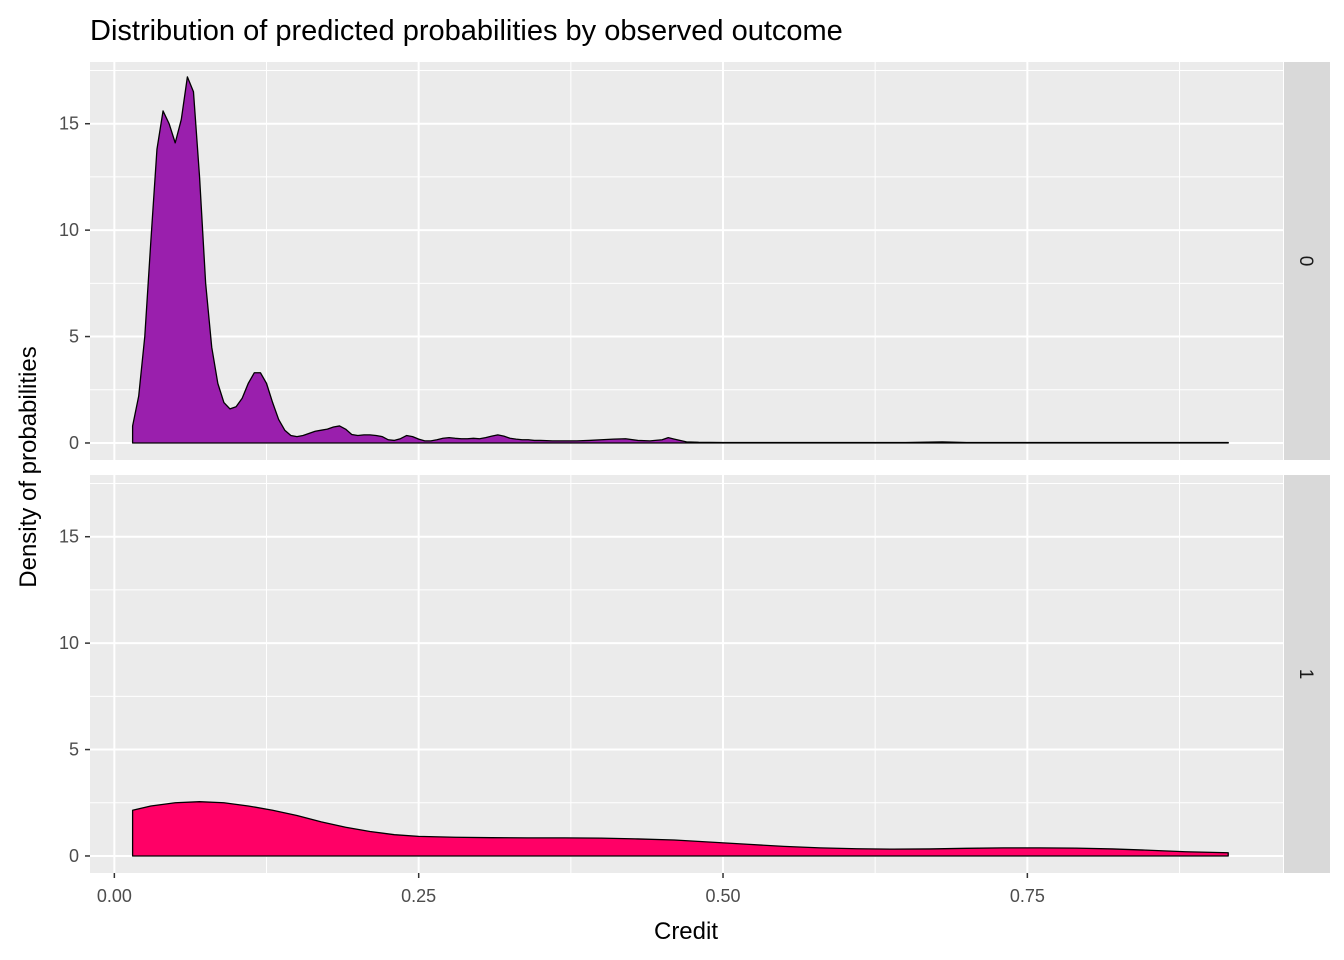 The width and height of the screenshot is (1344, 960). I want to click on y-axis-title: Density of probabilities, so click(28, 466).